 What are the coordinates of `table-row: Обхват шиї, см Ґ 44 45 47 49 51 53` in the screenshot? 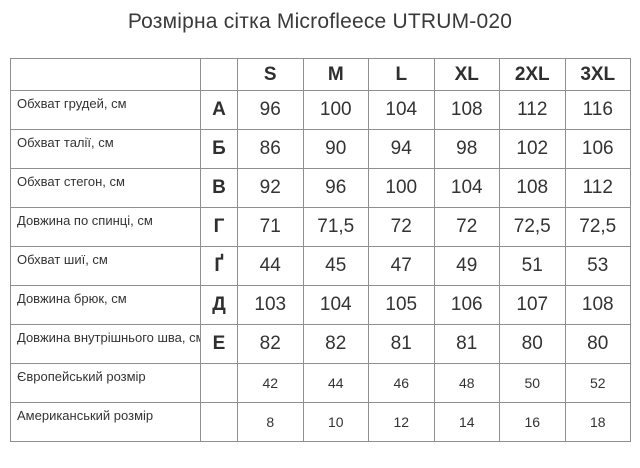 It's located at (320, 266).